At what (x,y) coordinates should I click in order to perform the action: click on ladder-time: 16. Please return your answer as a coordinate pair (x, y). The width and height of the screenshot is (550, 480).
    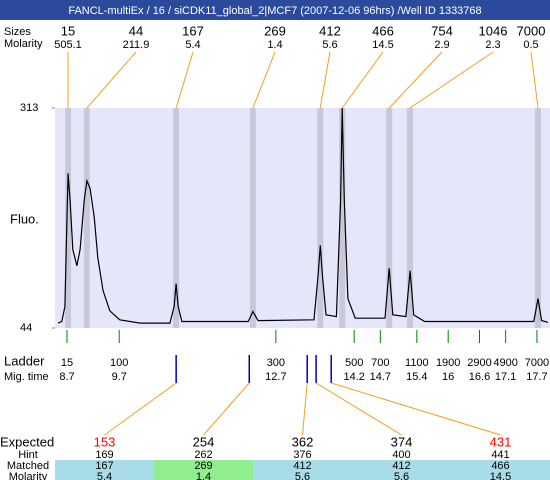
    Looking at the image, I should click on (448, 377).